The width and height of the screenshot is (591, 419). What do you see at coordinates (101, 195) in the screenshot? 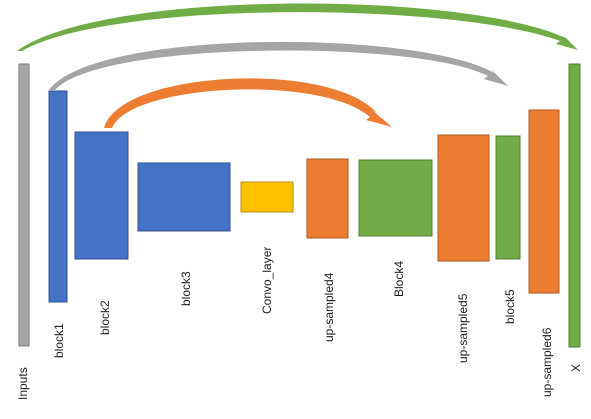
I see `block-block2` at bounding box center [101, 195].